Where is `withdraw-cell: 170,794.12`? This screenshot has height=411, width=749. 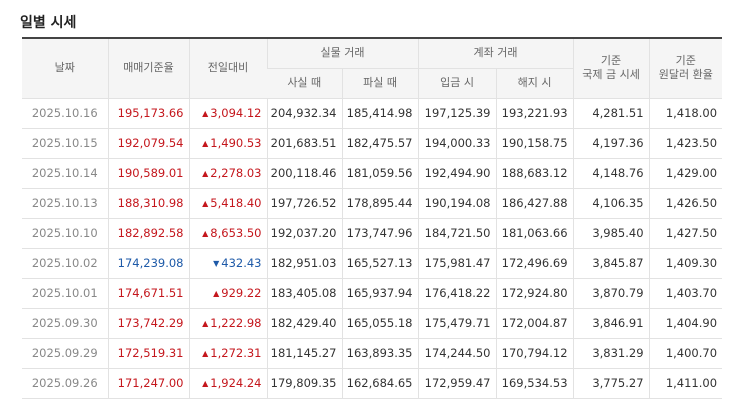
withdraw-cell: 170,794.12 is located at coordinates (534, 353).